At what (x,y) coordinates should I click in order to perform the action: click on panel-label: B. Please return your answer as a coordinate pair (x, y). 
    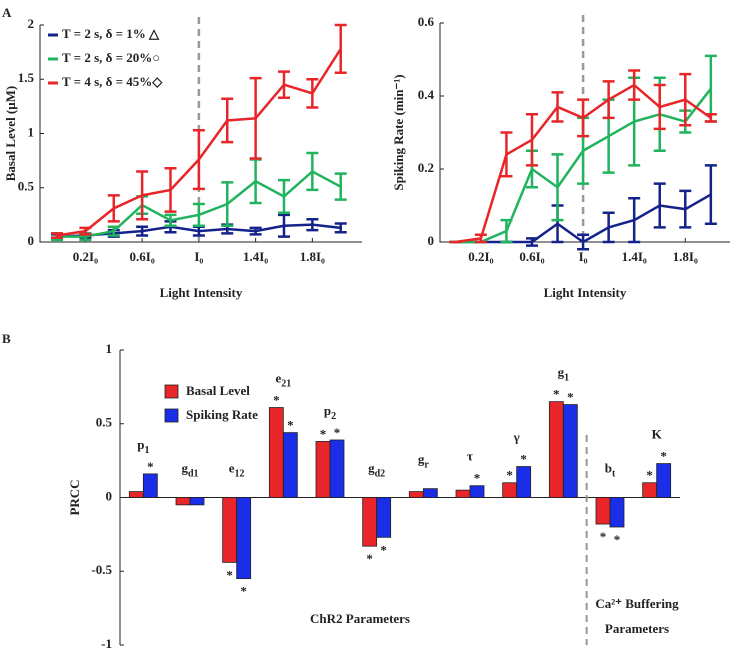
    Looking at the image, I should click on (6, 338).